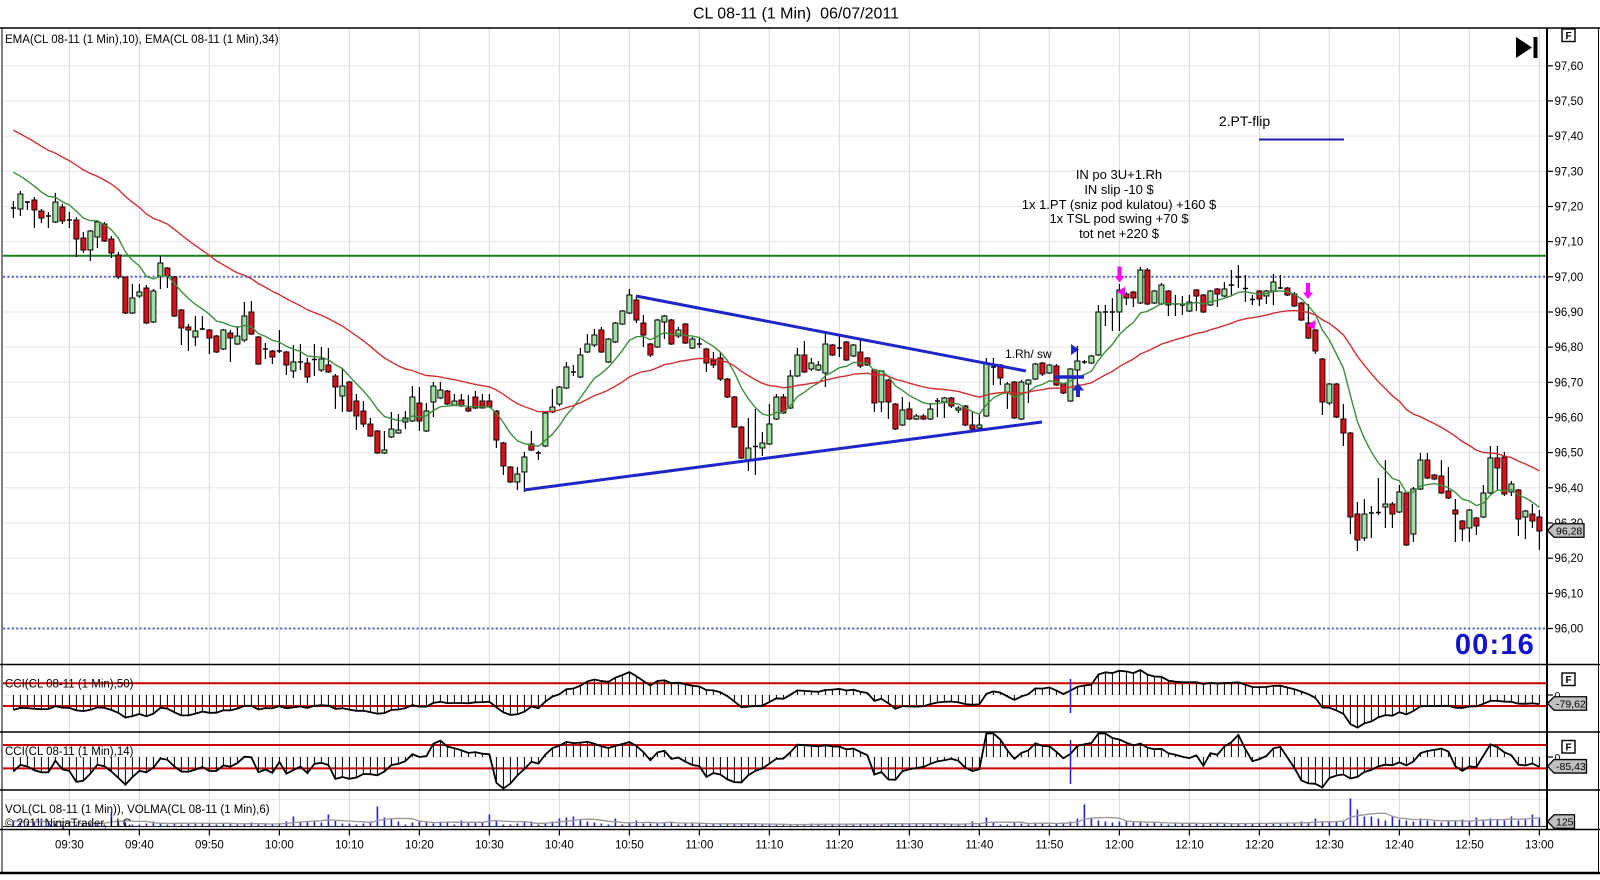 The width and height of the screenshot is (1600, 880). Describe the element at coordinates (1119, 846) in the screenshot. I see `svg-text: 12:00` at that location.